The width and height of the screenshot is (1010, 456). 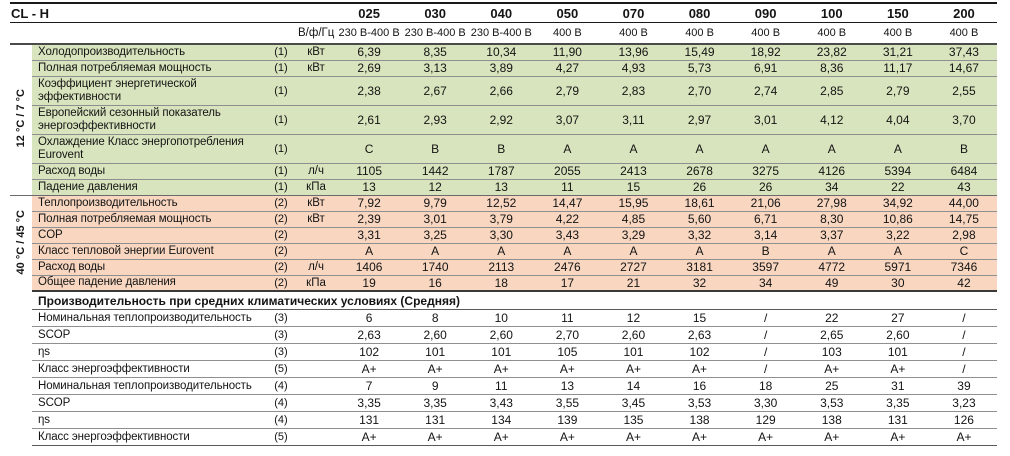 What do you see at coordinates (897, 318) in the screenshot?
I see `value-cell: 27` at bounding box center [897, 318].